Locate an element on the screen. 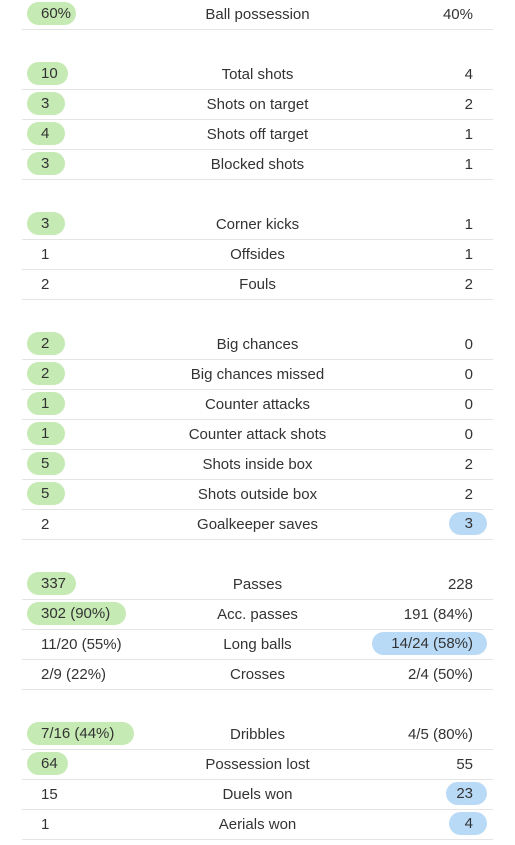 The width and height of the screenshot is (515, 845). away-value: 4/5 (80%) is located at coordinates (440, 734).